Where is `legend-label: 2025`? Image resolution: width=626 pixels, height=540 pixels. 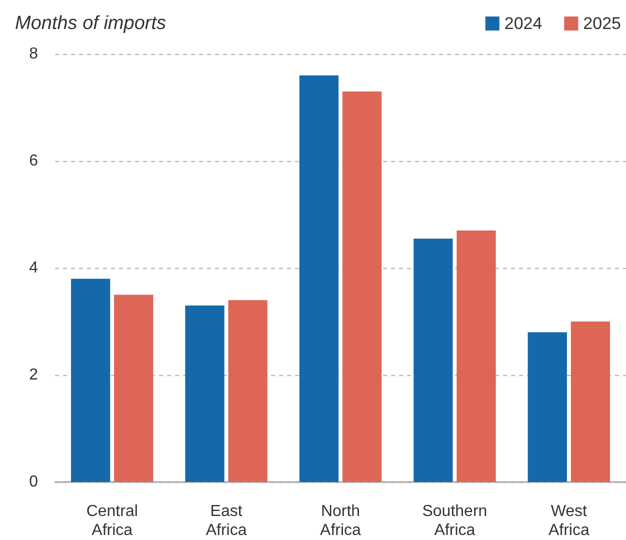 legend-label: 2025 is located at coordinates (602, 23).